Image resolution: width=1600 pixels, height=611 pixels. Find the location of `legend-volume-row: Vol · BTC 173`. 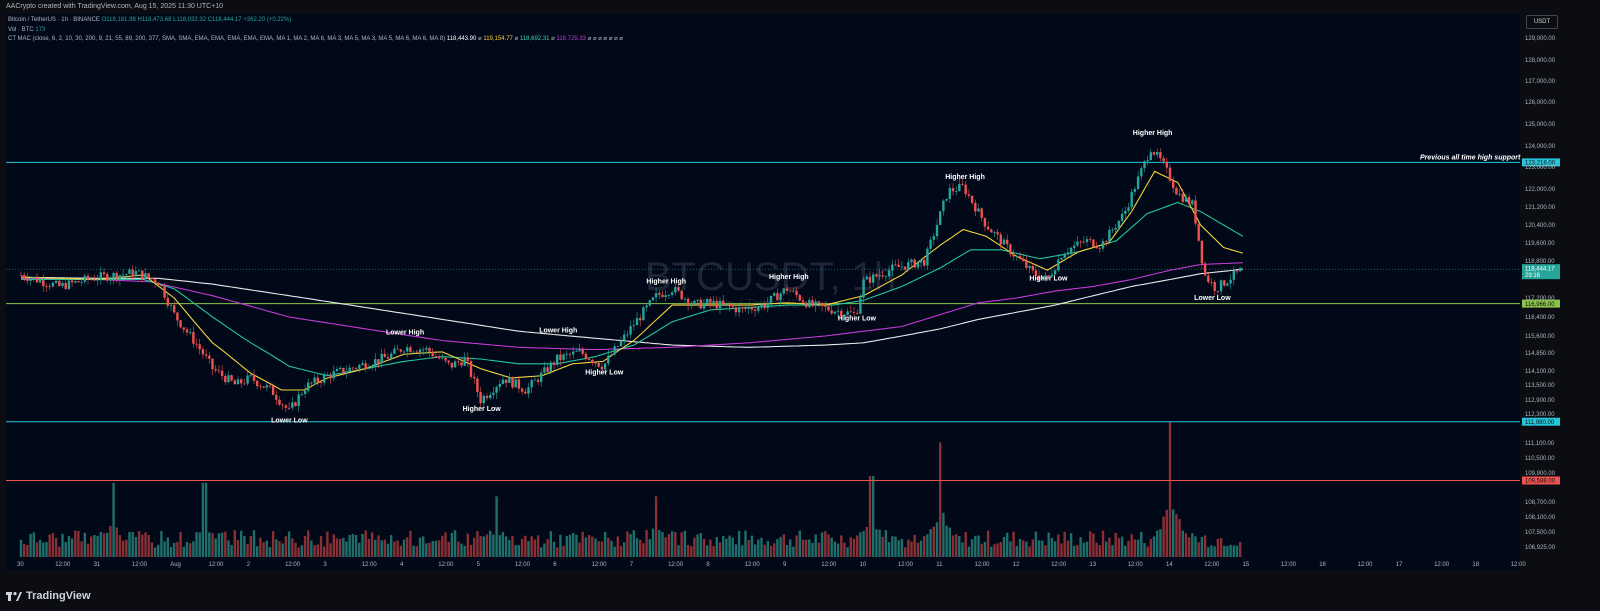

legend-volume-row: Vol · BTC 173 is located at coordinates (315, 31).